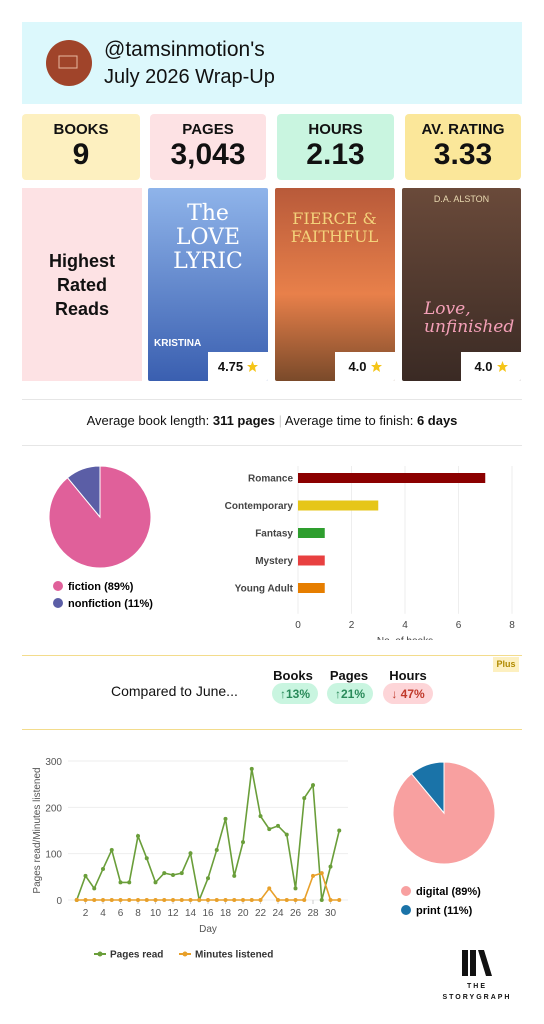 This screenshot has height=1024, width=544. I want to click on stat-label: AV. RATING, so click(463, 129).